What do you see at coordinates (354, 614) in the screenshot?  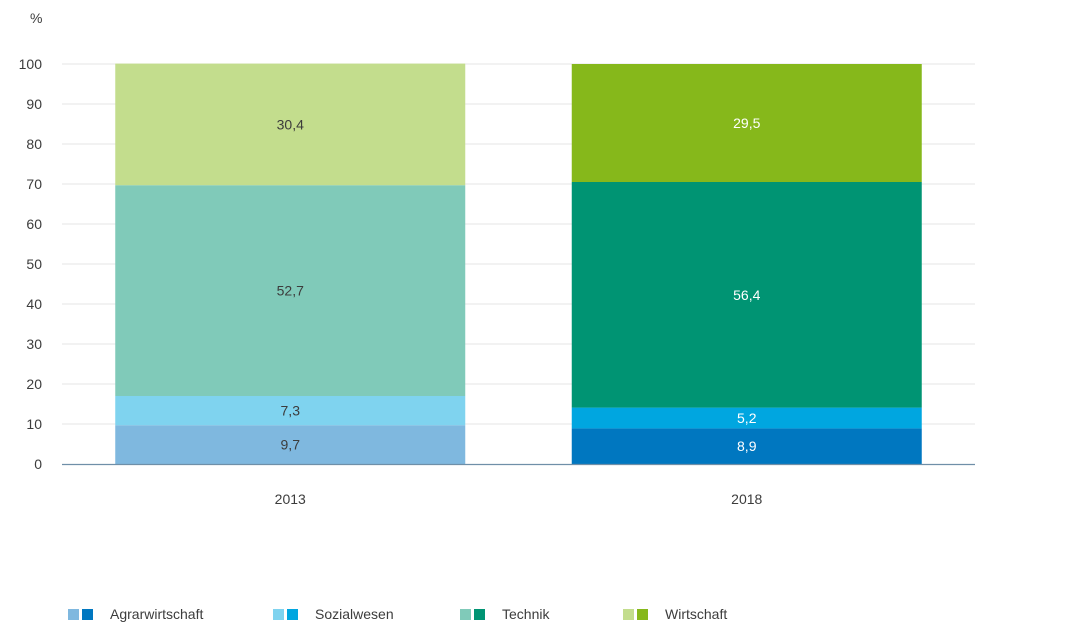 I see `legend-label: Sozialwesen` at bounding box center [354, 614].